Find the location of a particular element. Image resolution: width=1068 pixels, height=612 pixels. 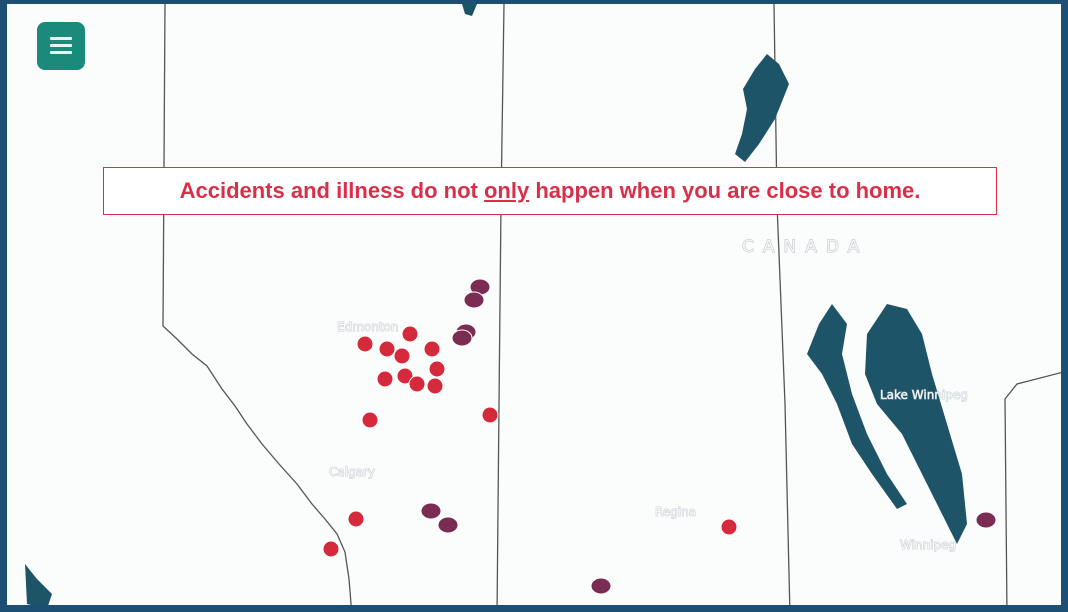

alberta-sask-border is located at coordinates (500, 304).